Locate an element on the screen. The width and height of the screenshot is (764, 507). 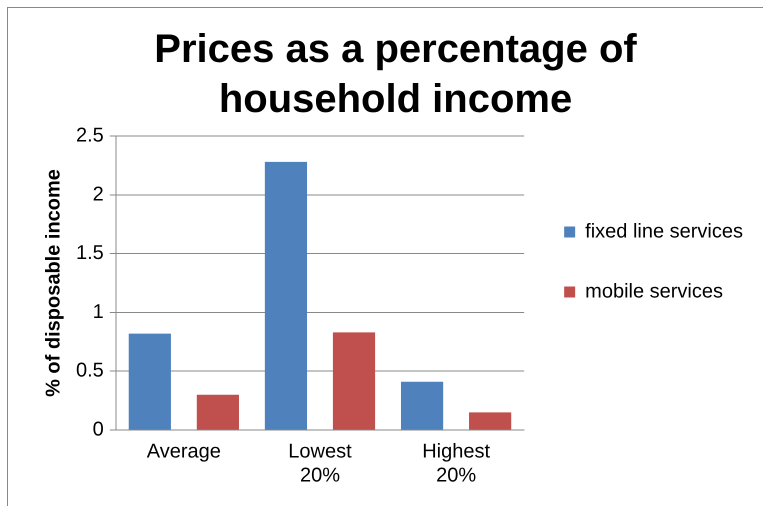
x-tick-label: Highest 20% is located at coordinates (456, 463).